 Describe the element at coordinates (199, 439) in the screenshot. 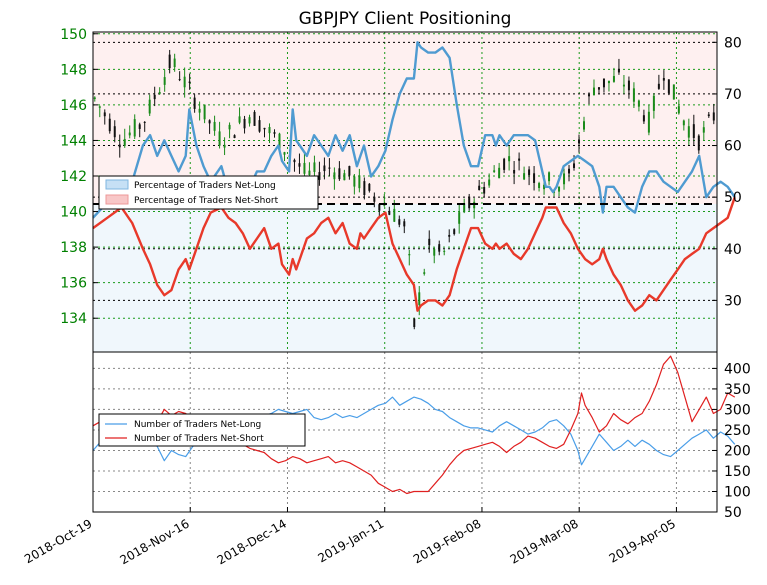

I see `legend-label-net-short-count: Number of Traders Net-Short` at that location.